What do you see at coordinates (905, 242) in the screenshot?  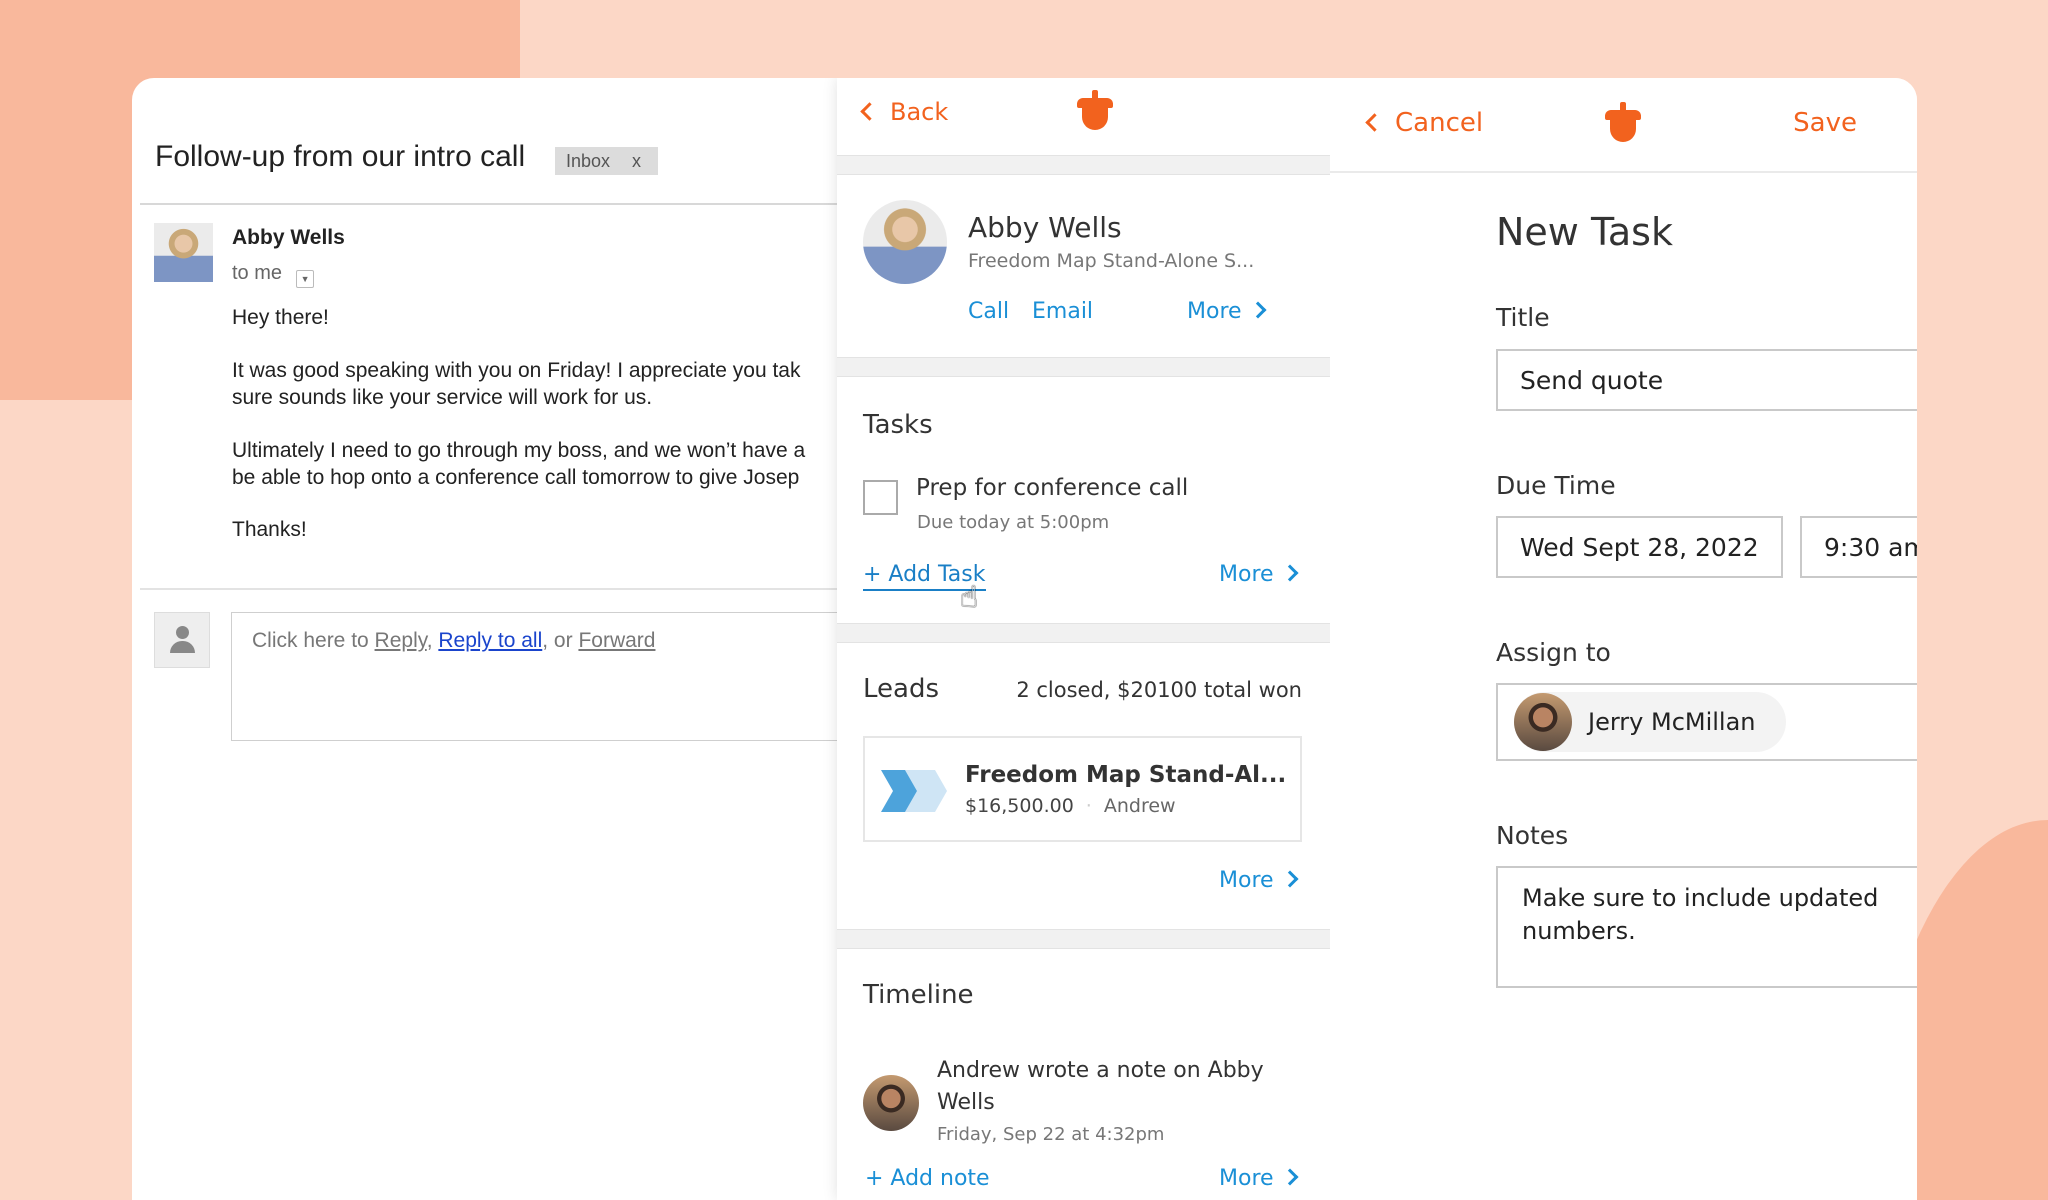 I see `contact-avatar` at bounding box center [905, 242].